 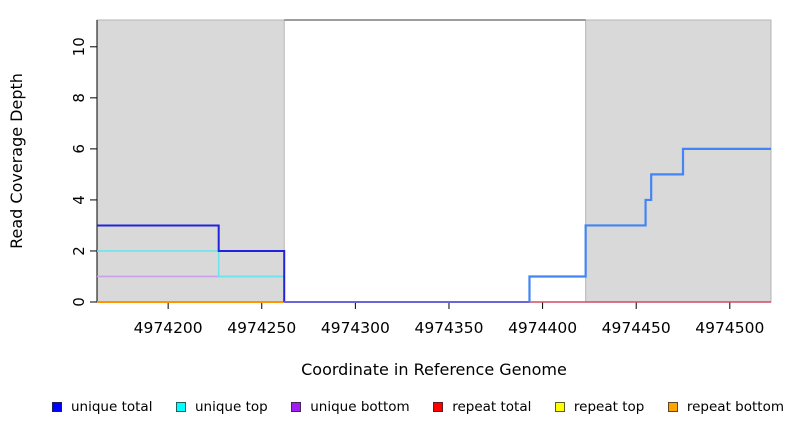 I want to click on legend-swatch-repeat-total, so click(x=438, y=407).